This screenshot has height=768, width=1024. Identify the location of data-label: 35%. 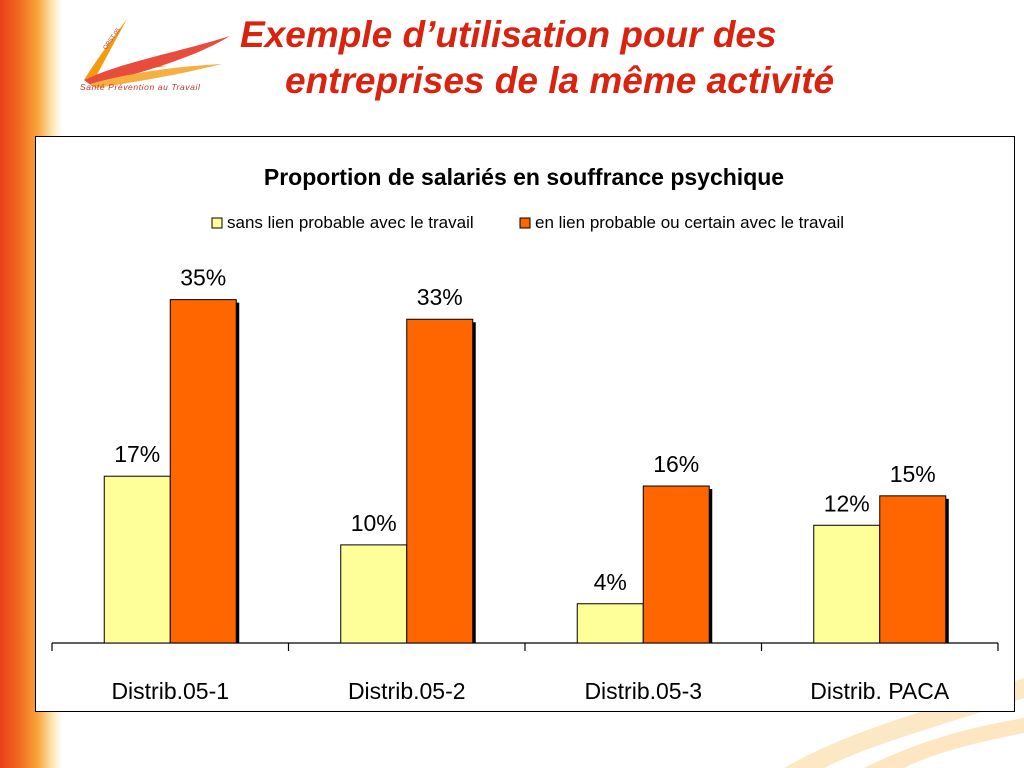
(203, 278).